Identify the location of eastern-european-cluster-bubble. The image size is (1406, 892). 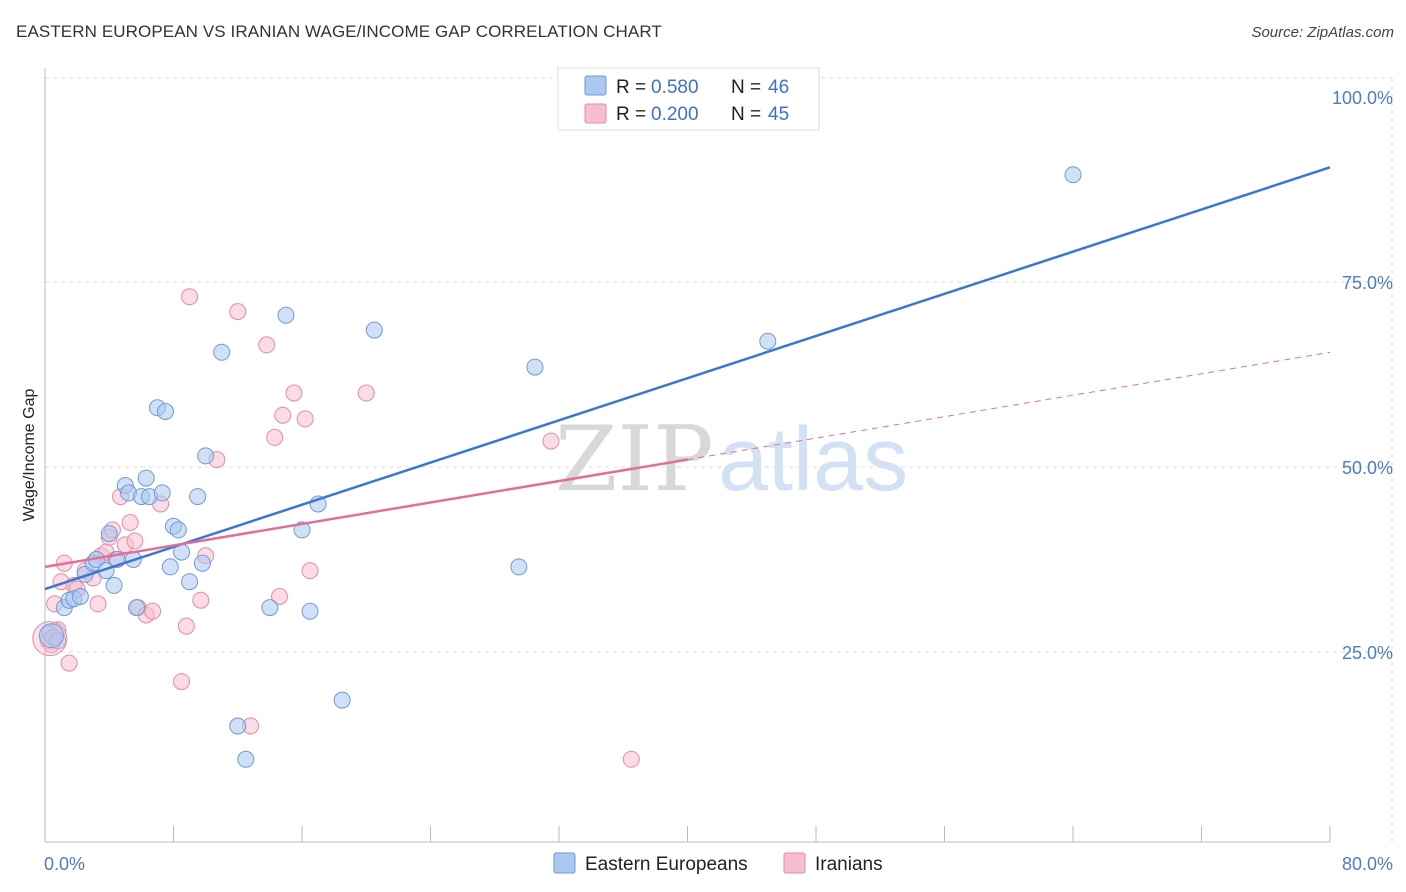
(51, 636).